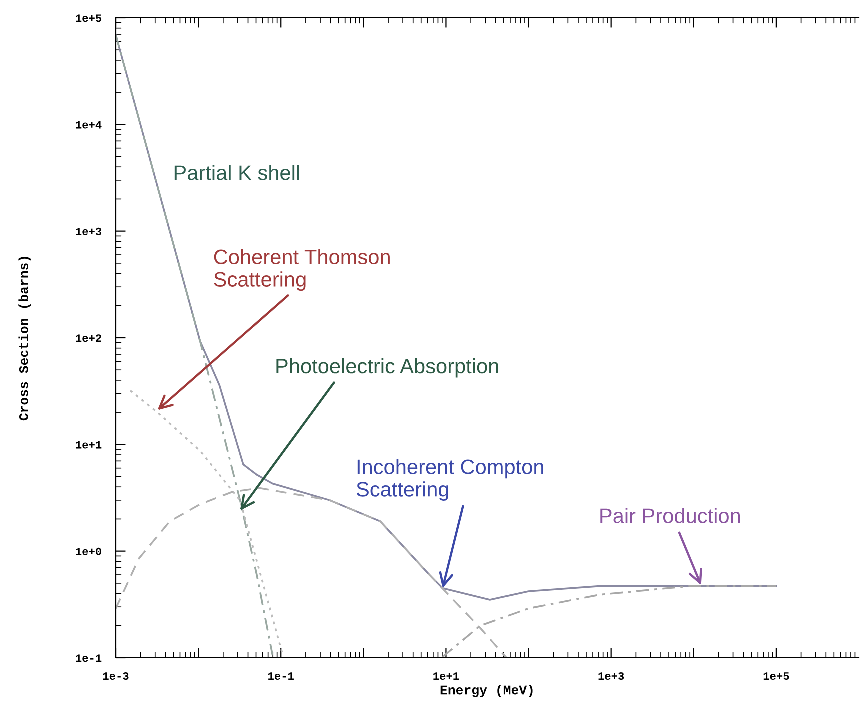 Image resolution: width=860 pixels, height=715 pixels. What do you see at coordinates (281, 676) in the screenshot?
I see `x-tick-label: 1e-1` at bounding box center [281, 676].